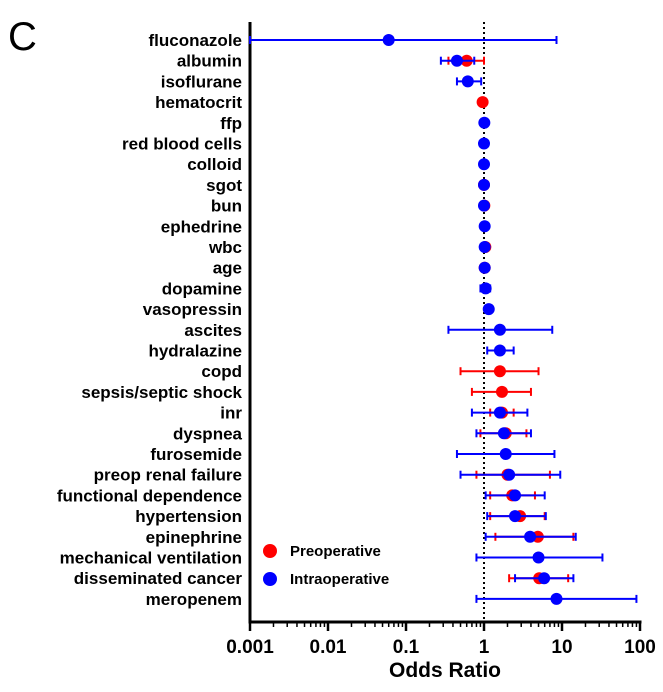 This screenshot has height=692, width=663. I want to click on category-label-hypertension: hypertension, so click(188, 516).